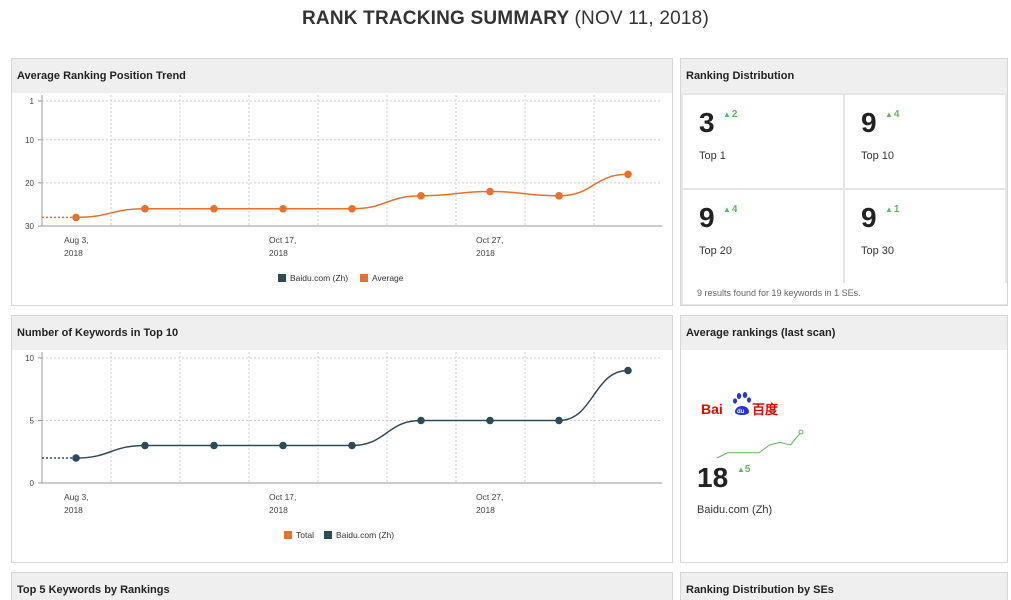 The width and height of the screenshot is (1011, 600). I want to click on ranking-by-ses-panel: Ranking Distribution by SEs, so click(844, 586).